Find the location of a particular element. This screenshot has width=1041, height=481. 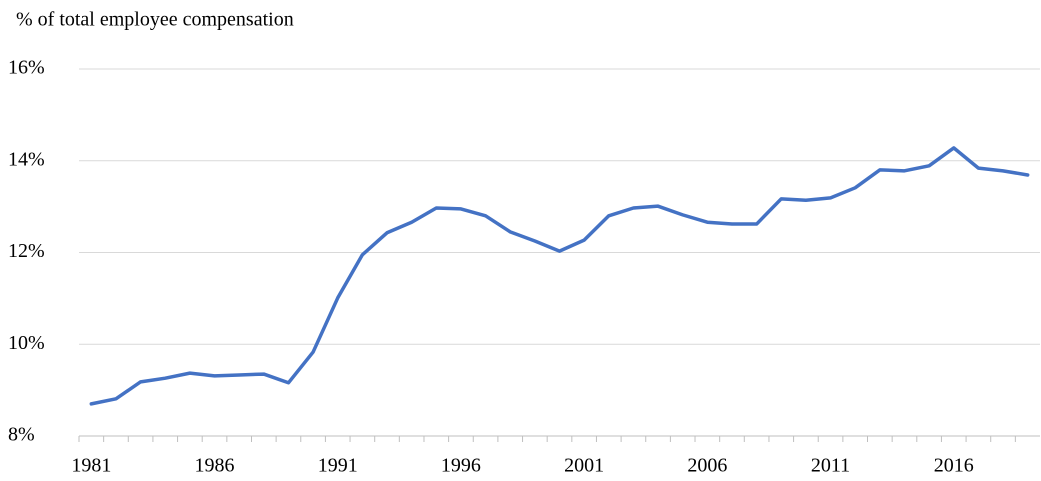

x-tick-label: 2011 is located at coordinates (830, 466).